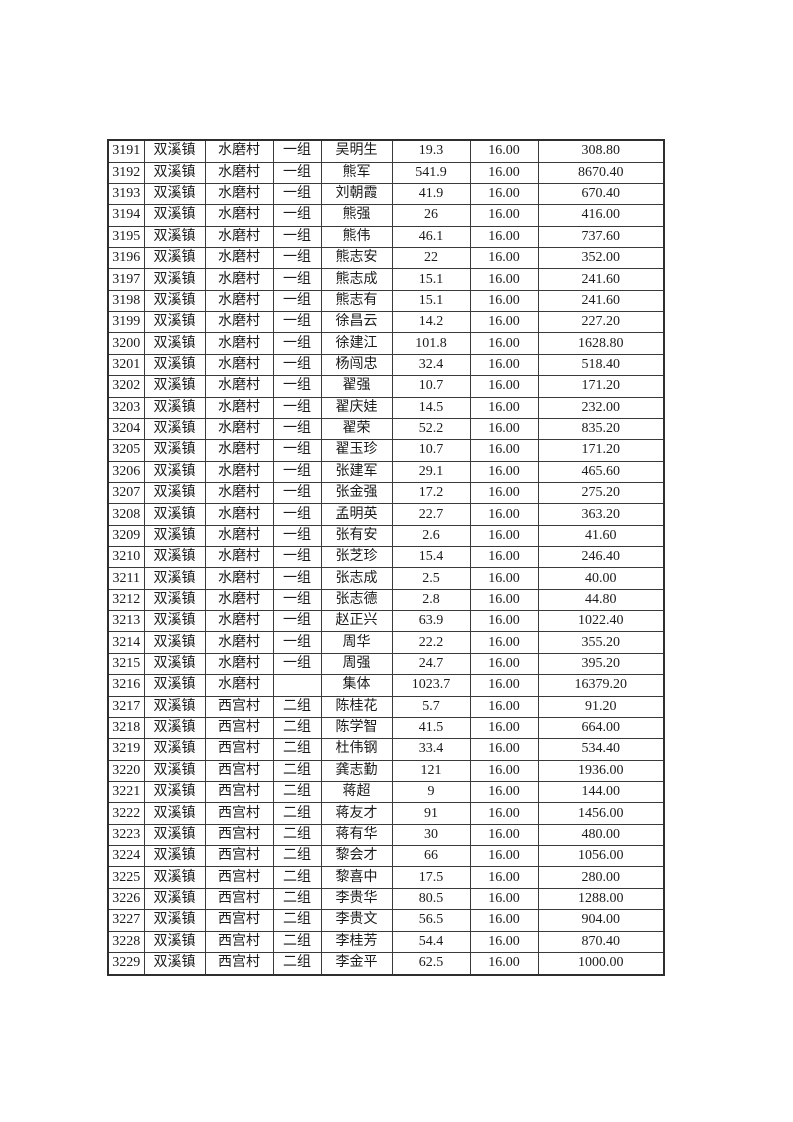 The width and height of the screenshot is (793, 1122). I want to click on cell-name: 李贵文, so click(356, 920).